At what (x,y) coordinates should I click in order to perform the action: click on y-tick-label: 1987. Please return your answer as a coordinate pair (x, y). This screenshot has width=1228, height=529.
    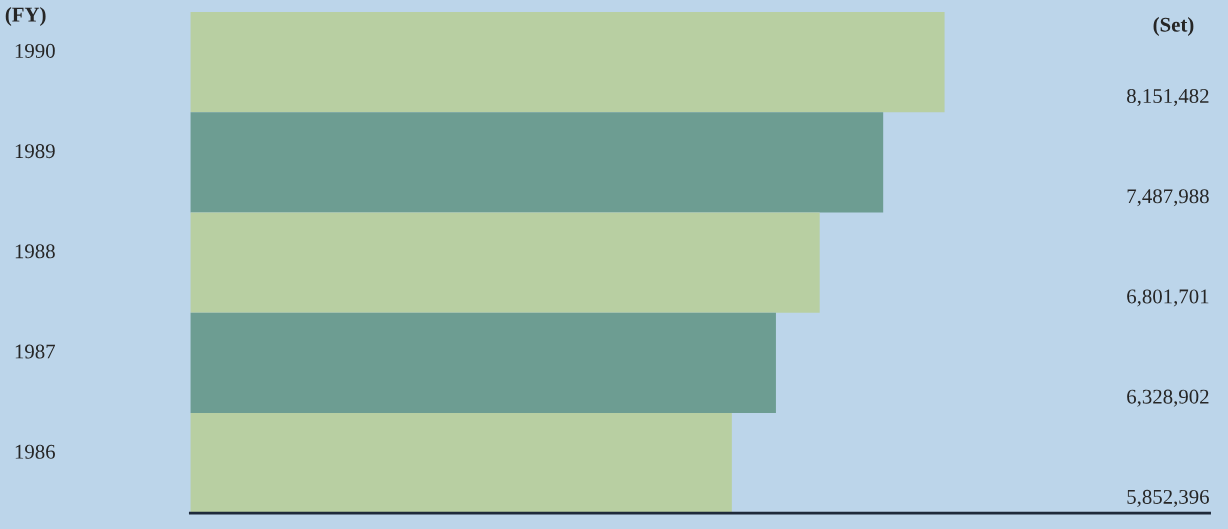
    Looking at the image, I should click on (35, 351).